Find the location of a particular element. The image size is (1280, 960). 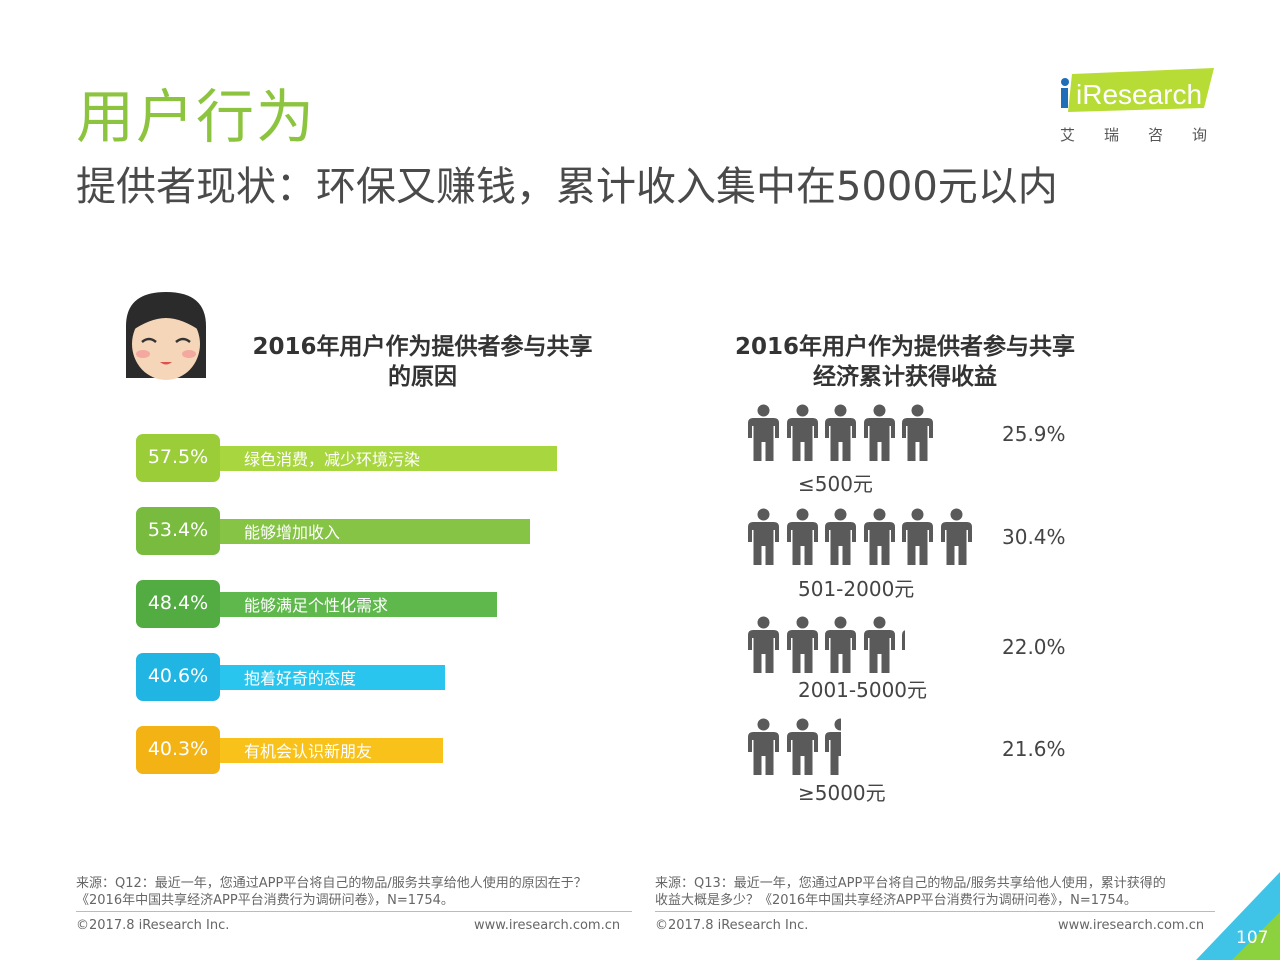

left-copyright: ©2017.8 iResearch Inc. is located at coordinates (153, 925).